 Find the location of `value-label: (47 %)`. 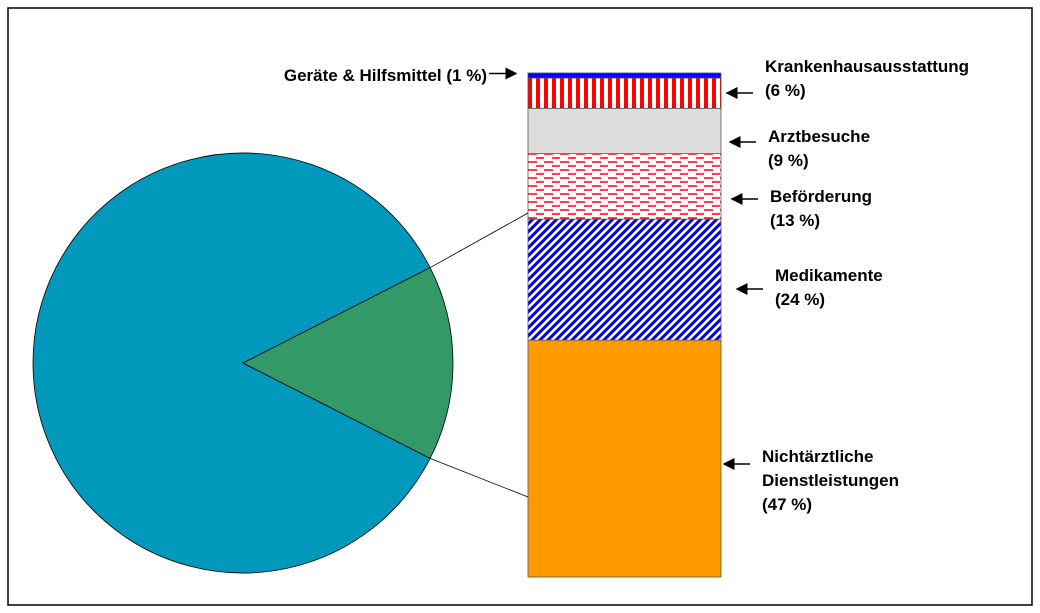

value-label: (47 %) is located at coordinates (787, 504).